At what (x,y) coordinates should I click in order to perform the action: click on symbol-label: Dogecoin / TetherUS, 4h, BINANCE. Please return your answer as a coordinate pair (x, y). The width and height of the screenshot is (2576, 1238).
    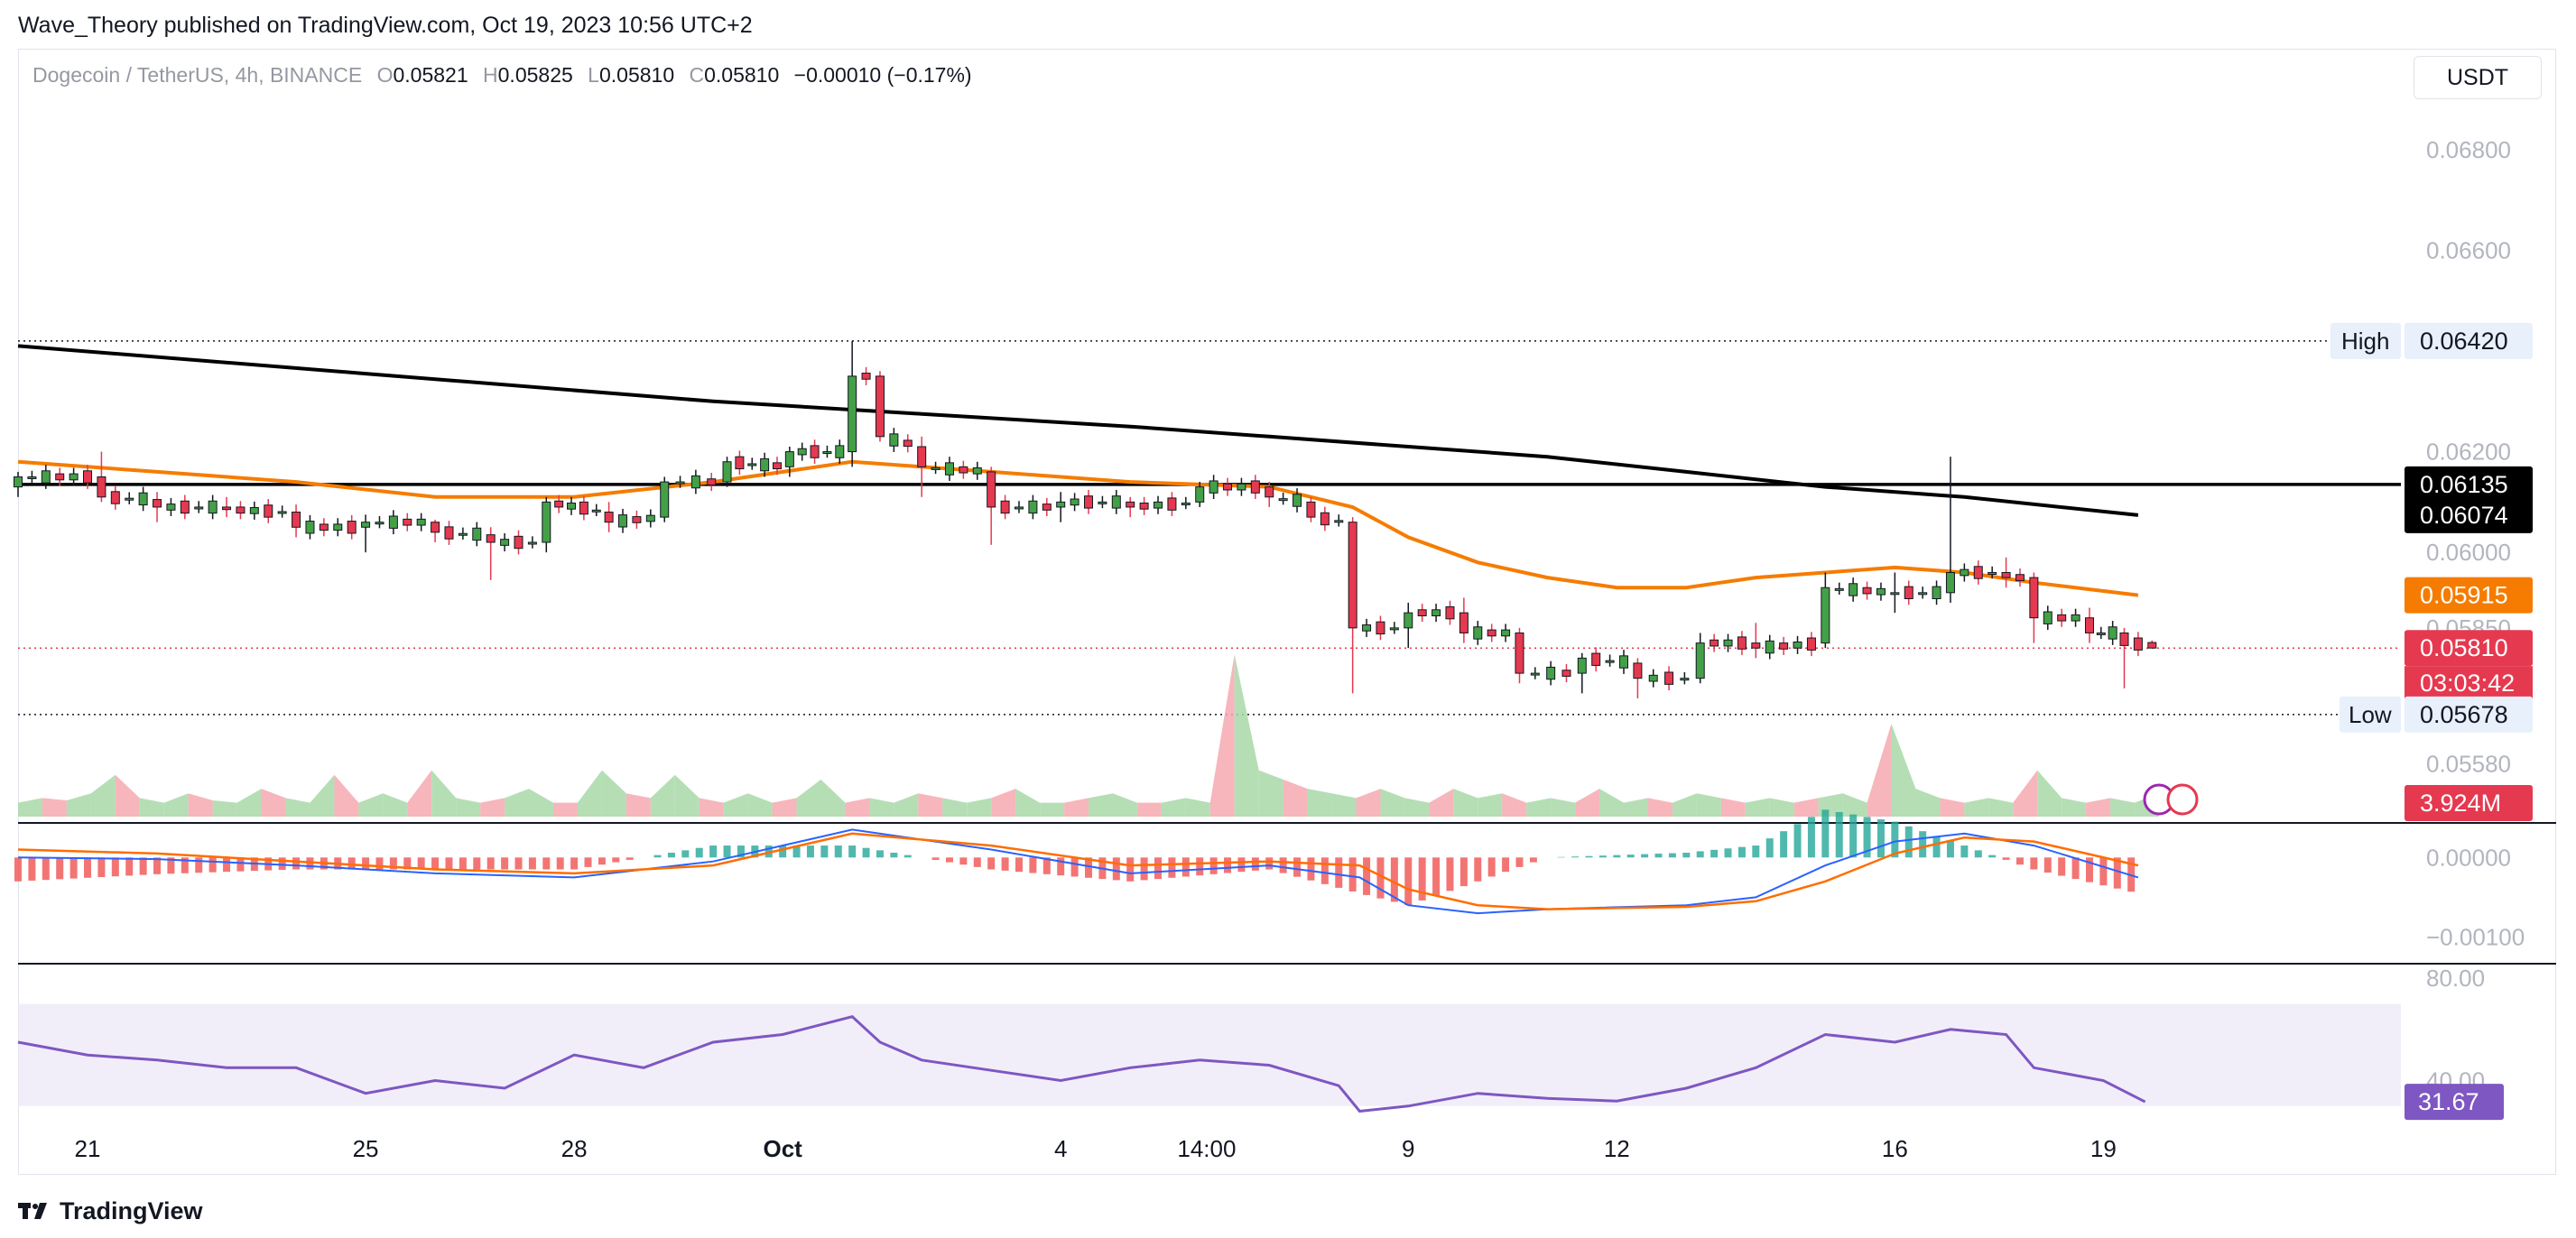
    Looking at the image, I should click on (197, 75).